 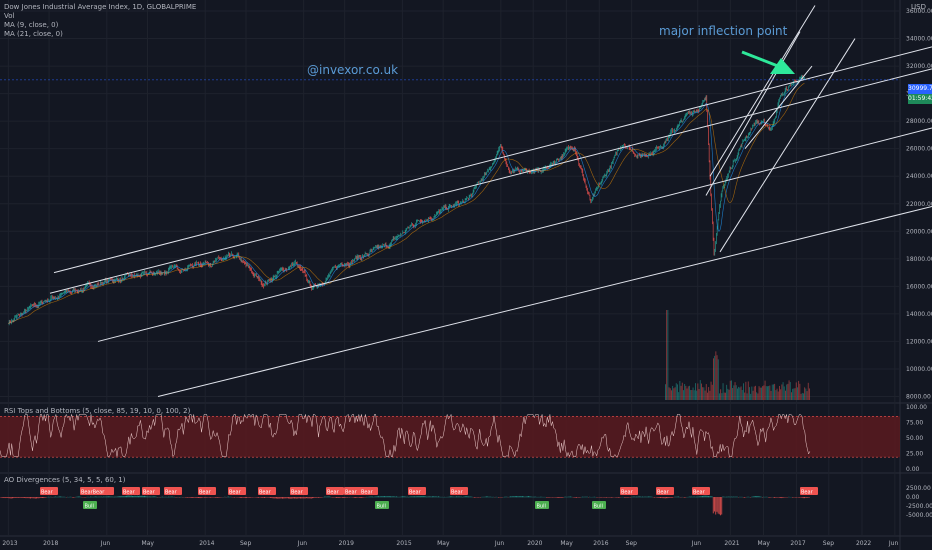 What do you see at coordinates (33, 34) in the screenshot?
I see `indicator-ma21: MA (21, close, 0)` at bounding box center [33, 34].